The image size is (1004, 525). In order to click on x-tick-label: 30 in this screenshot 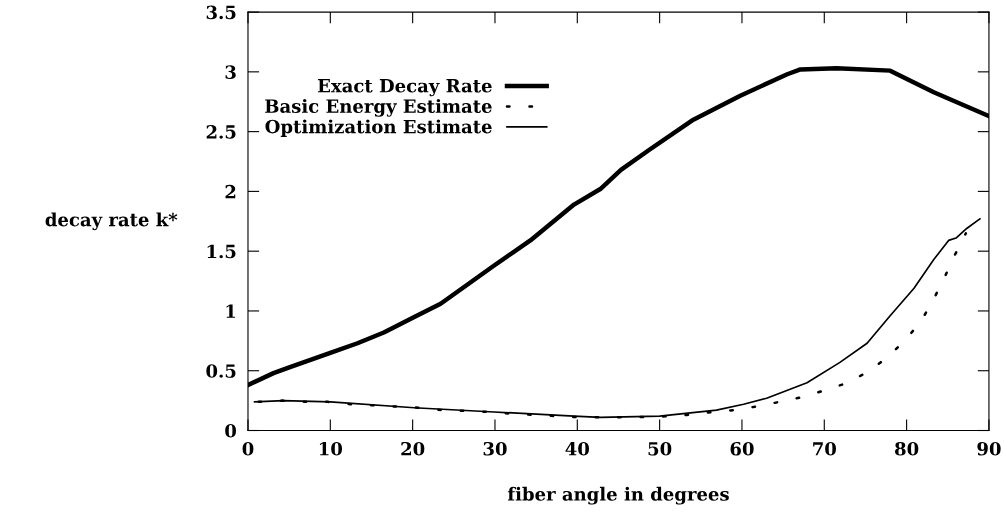, I will do `click(495, 448)`.